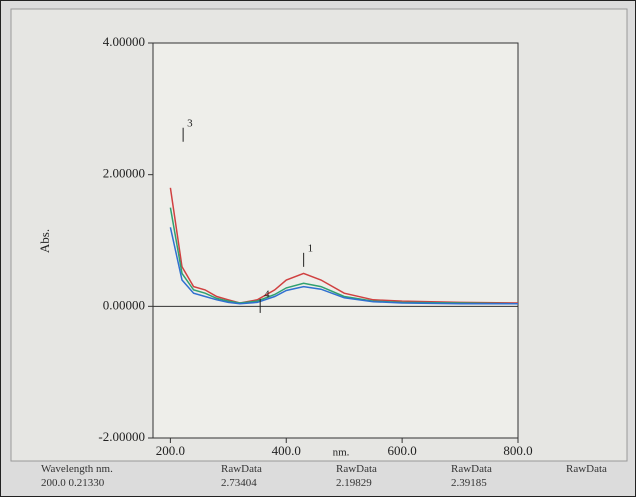 This screenshot has height=497, width=636. I want to click on table-cell: 2.39185, so click(469, 483).